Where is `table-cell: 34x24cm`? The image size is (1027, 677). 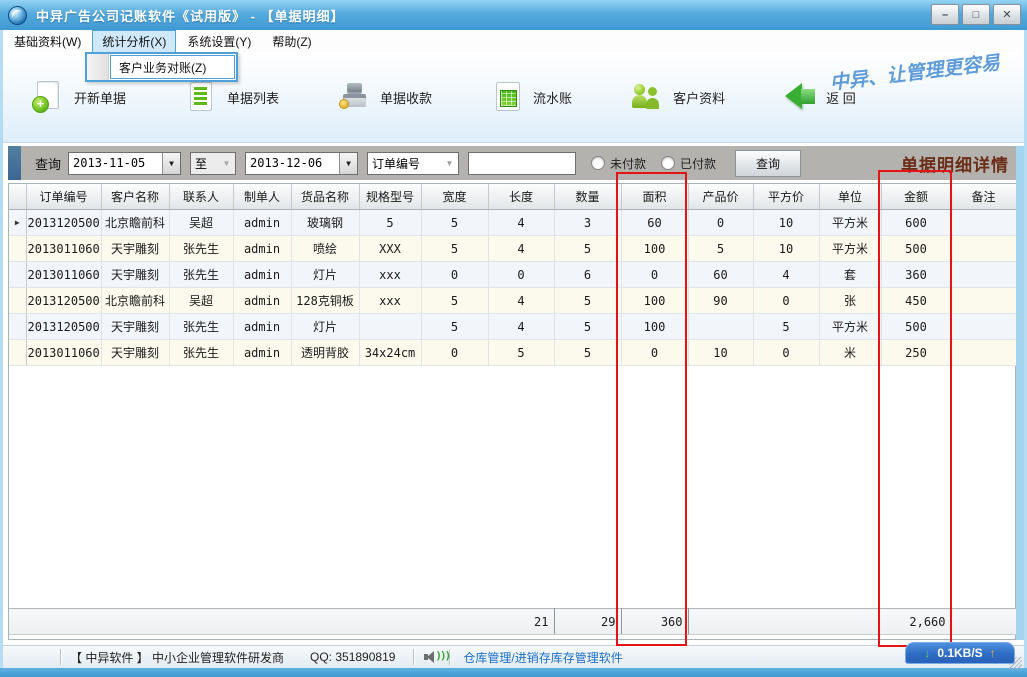 table-cell: 34x24cm is located at coordinates (390, 352).